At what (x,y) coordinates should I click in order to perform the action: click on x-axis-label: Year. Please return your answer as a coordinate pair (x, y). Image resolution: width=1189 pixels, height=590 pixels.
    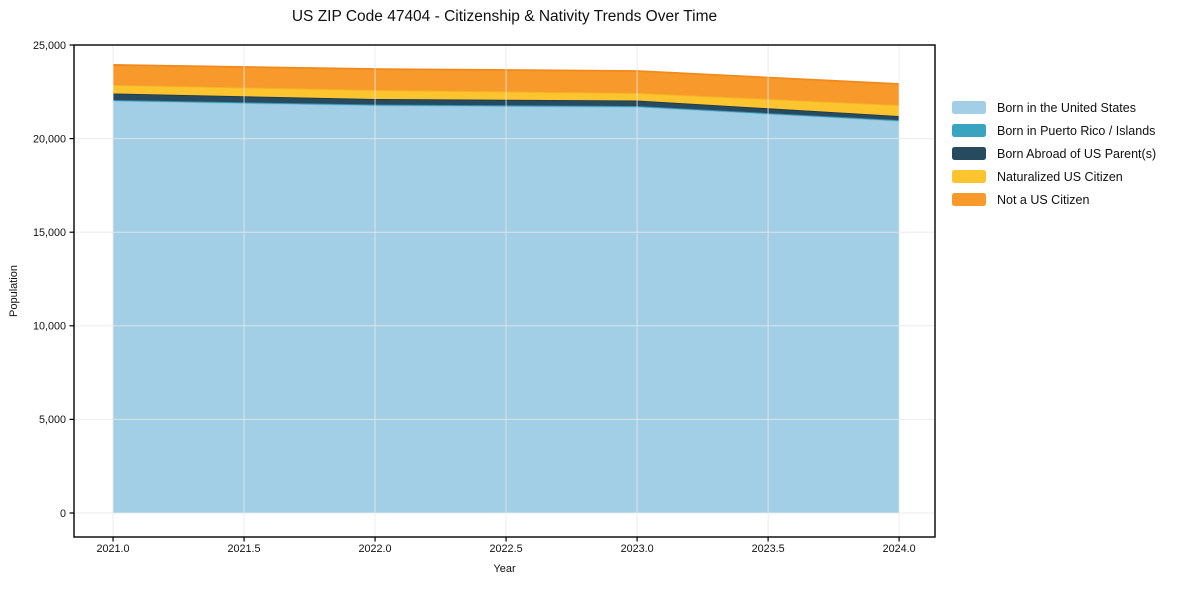
    Looking at the image, I should click on (504, 569).